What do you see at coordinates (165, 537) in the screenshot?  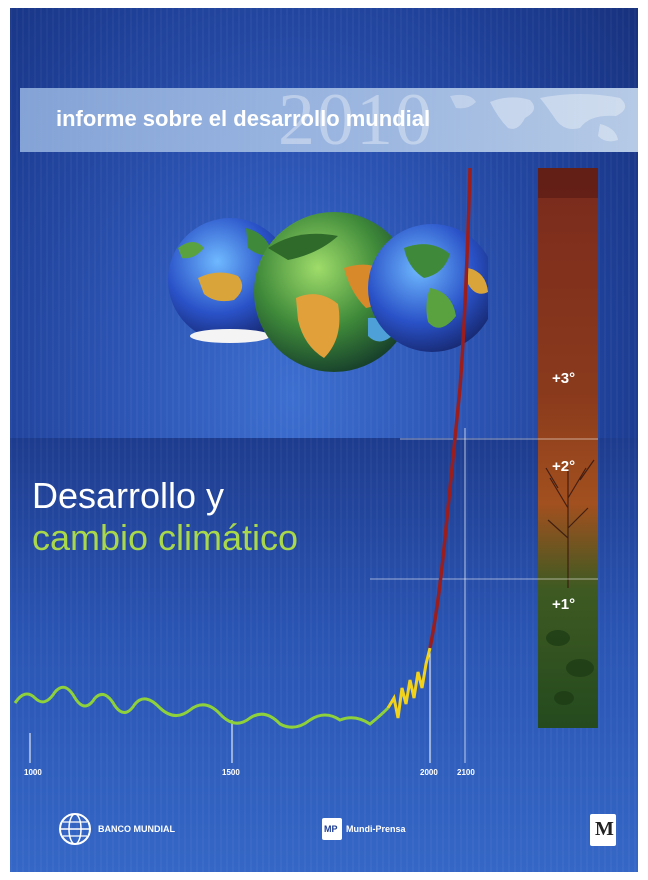 I see `book-title-line2: cambio climático` at bounding box center [165, 537].